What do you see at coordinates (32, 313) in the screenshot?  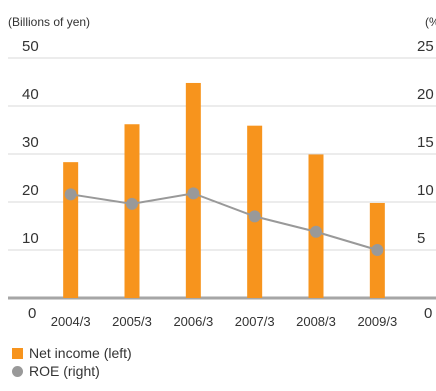 I see `left-tick-label: 0` at bounding box center [32, 313].